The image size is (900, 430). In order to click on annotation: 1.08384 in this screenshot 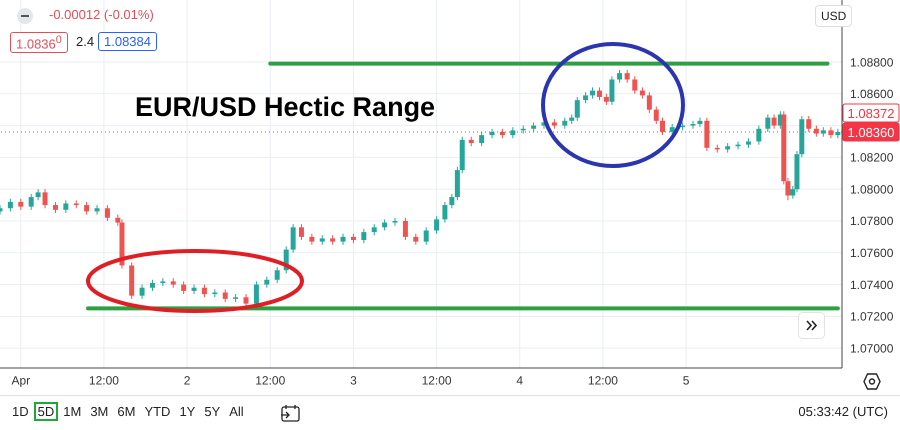, I will do `click(127, 41)`.